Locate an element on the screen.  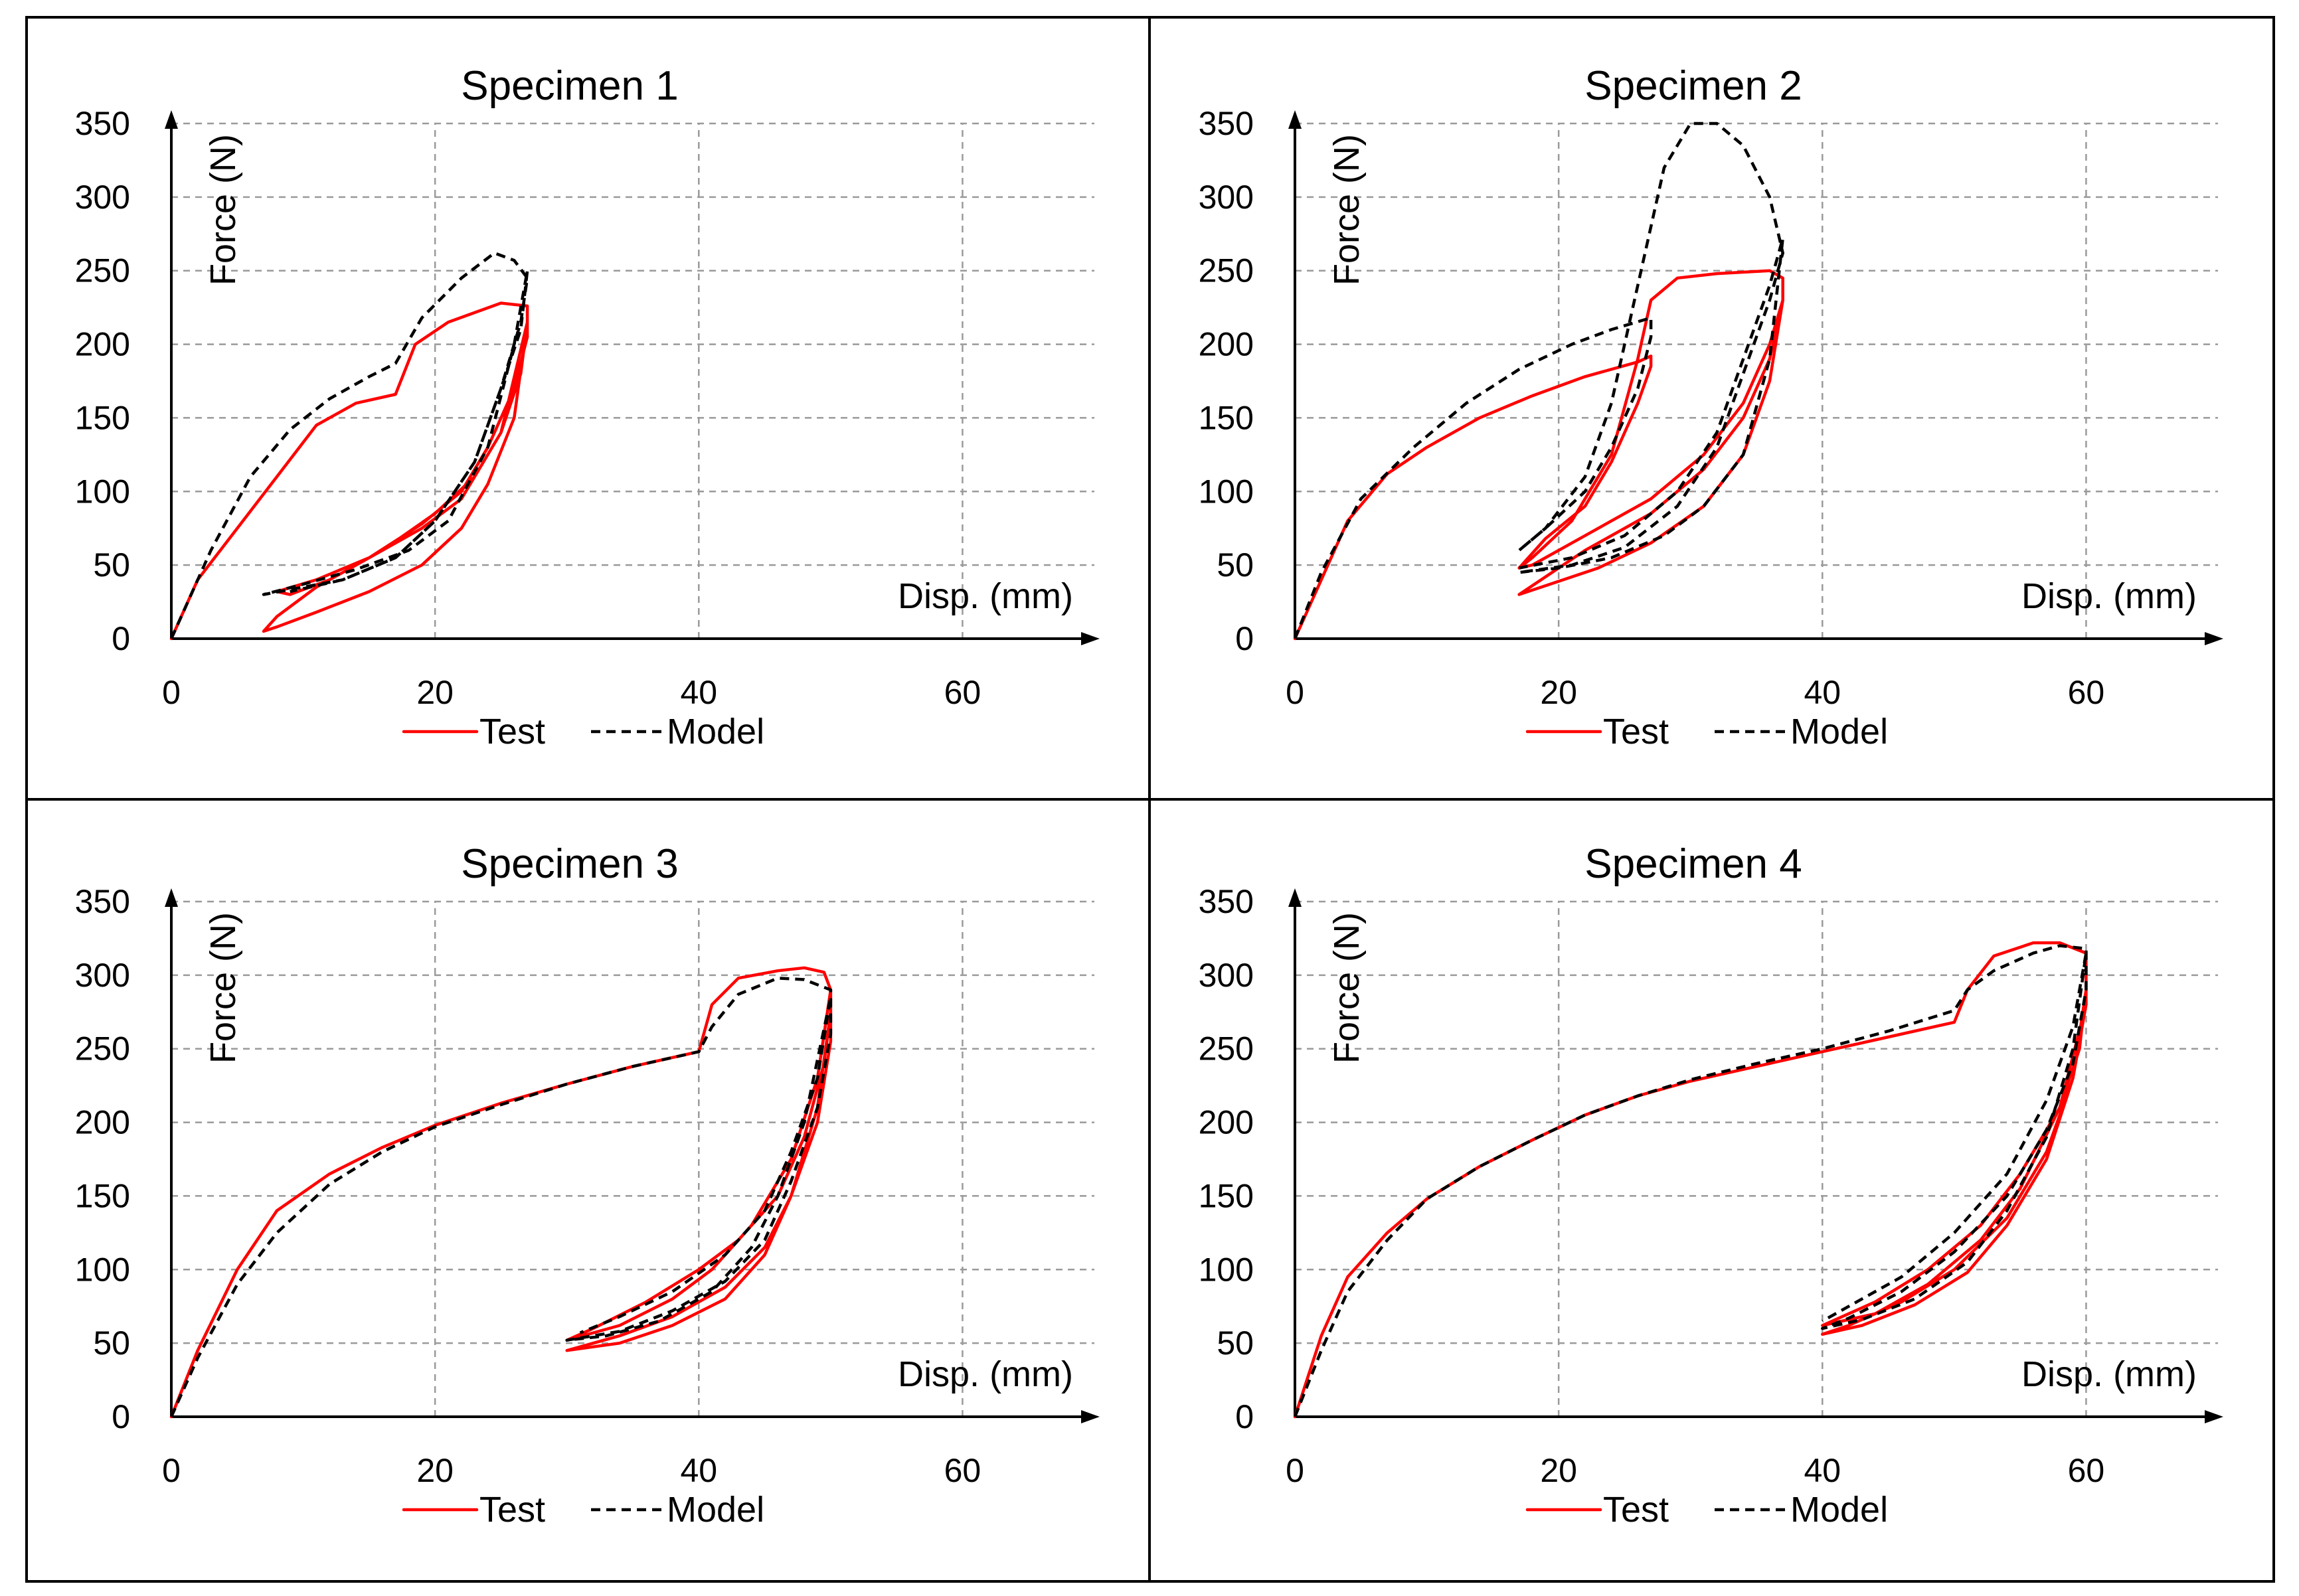
chart-title: Specimen 3 is located at coordinates (569, 864).